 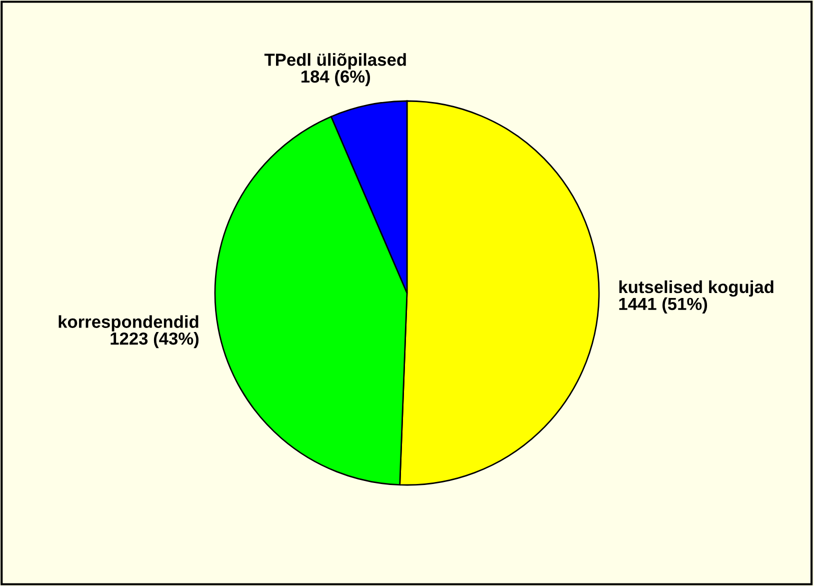 I want to click on data-label: 1223 (43%), so click(x=154, y=340).